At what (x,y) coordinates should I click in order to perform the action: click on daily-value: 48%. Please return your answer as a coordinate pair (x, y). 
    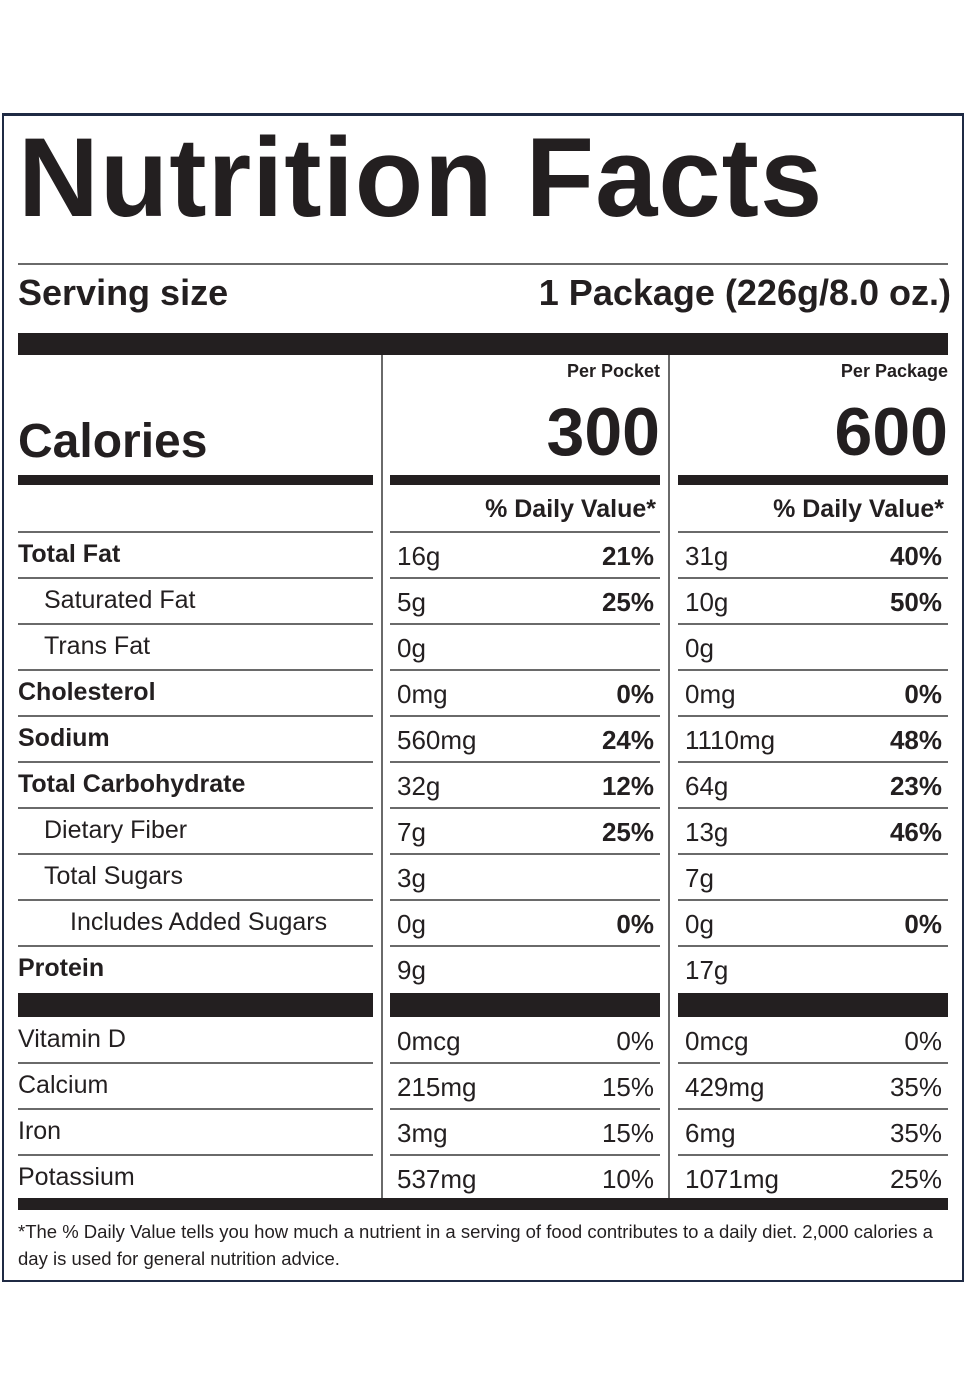
    Looking at the image, I should click on (915, 740).